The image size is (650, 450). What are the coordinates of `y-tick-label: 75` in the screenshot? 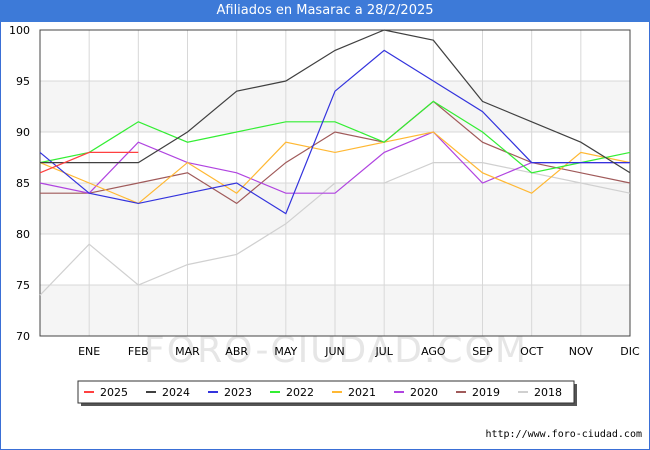 It's located at (23, 285).